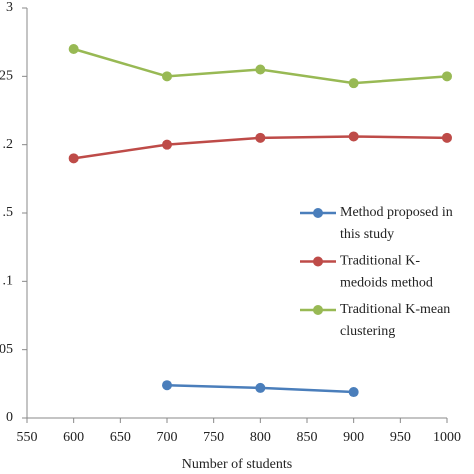 The width and height of the screenshot is (474, 474). I want to click on x-tick-label: 800, so click(260, 437).